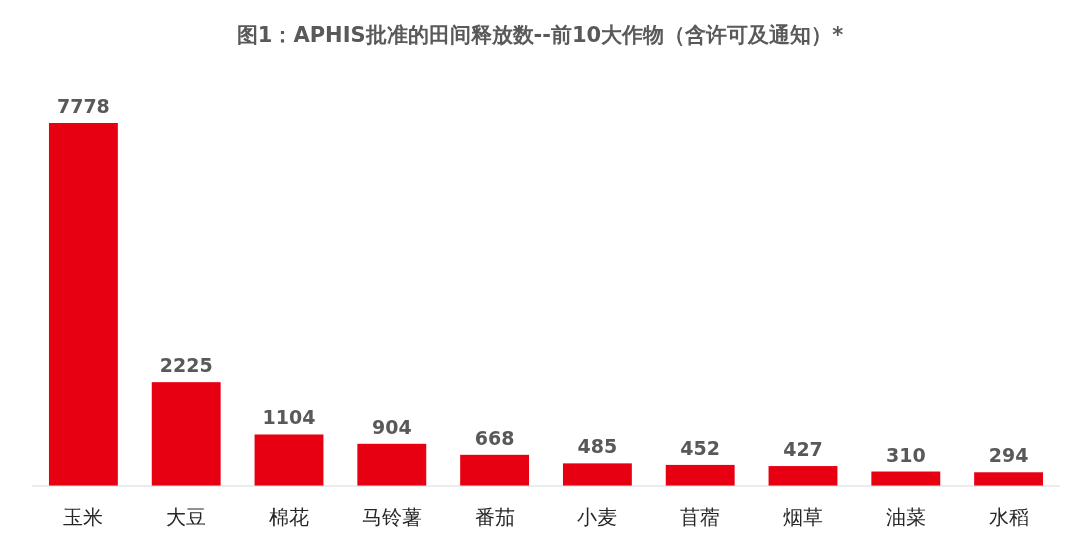  Describe the element at coordinates (186, 365) in the screenshot. I see `data-label: 2225` at that location.